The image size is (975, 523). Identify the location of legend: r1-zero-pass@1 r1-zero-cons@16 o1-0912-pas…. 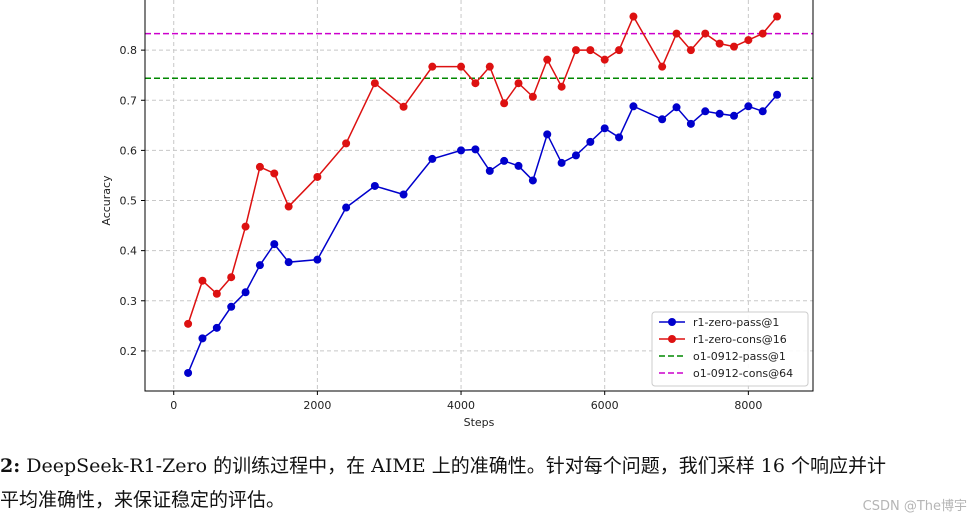
(730, 349).